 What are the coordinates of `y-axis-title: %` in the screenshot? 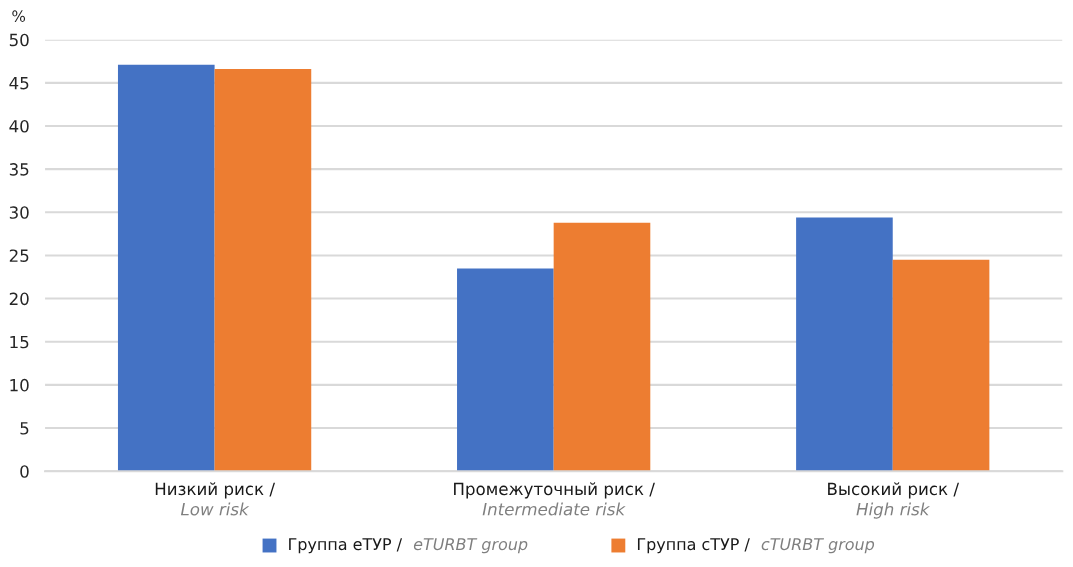 It's located at (19, 16).